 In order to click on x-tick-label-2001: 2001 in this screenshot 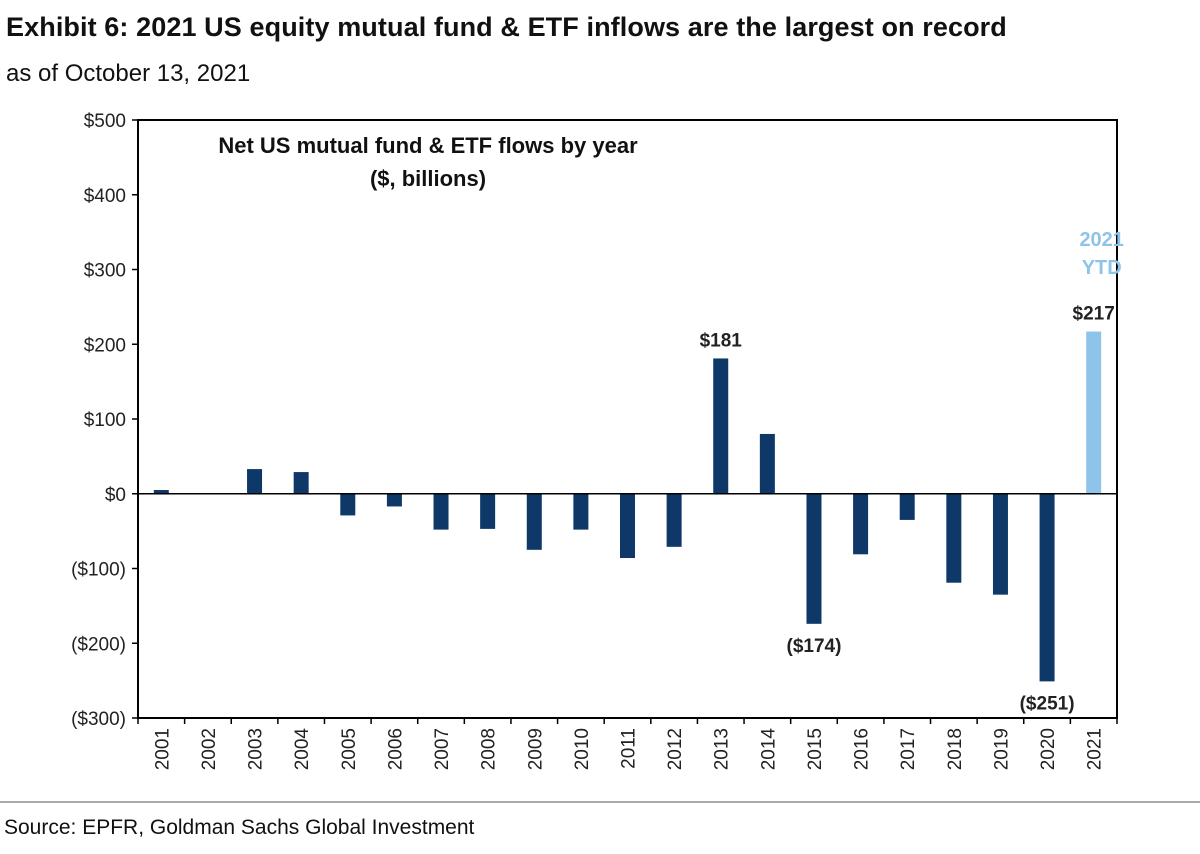, I will do `click(162, 749)`.